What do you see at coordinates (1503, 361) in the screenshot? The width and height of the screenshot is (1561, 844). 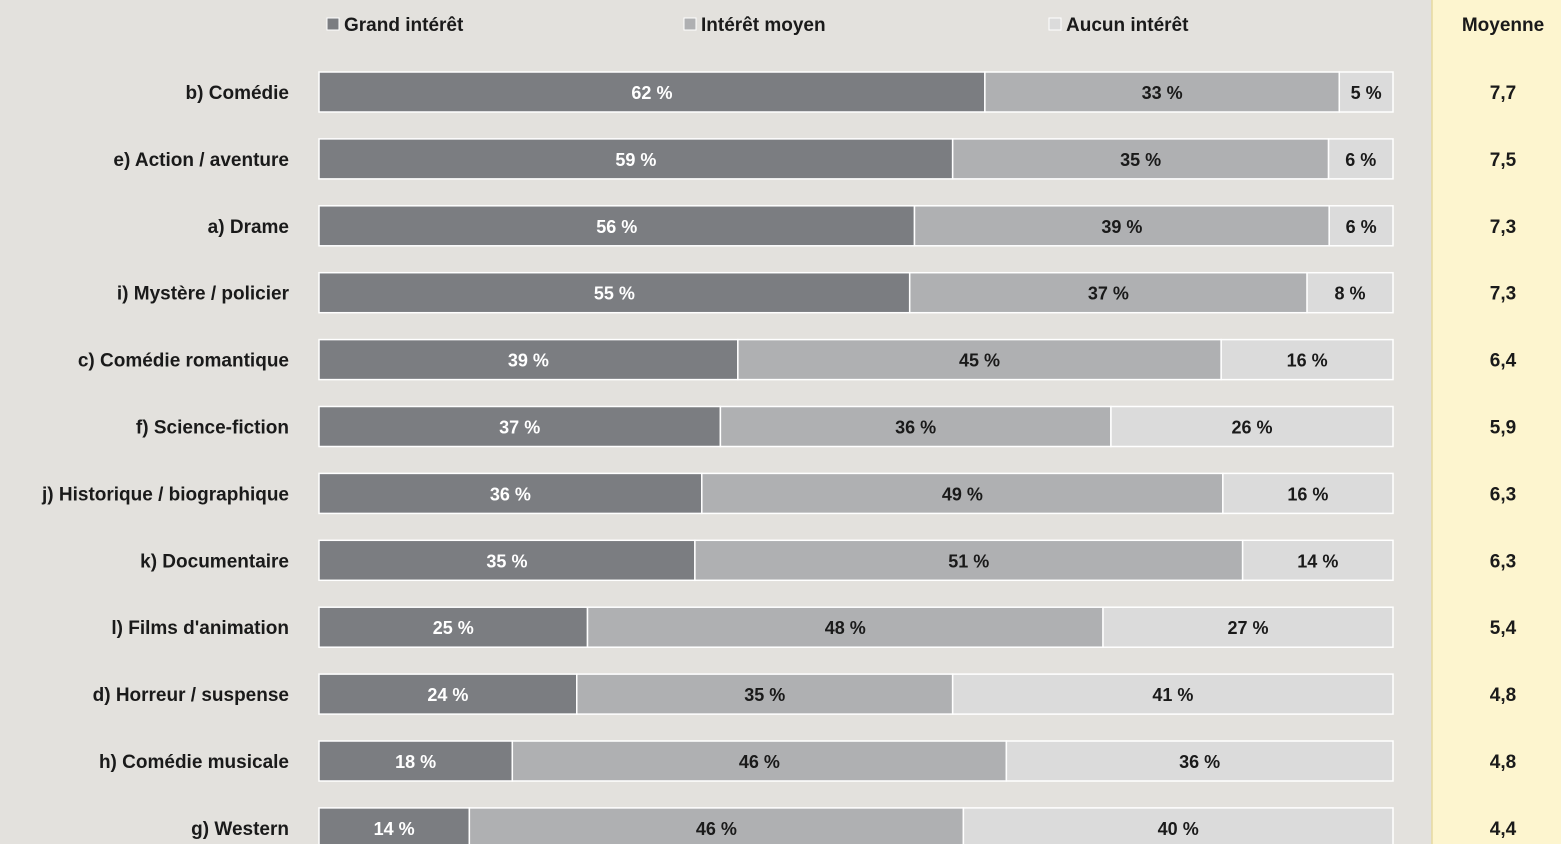 I see `average-value: 6,4` at bounding box center [1503, 361].